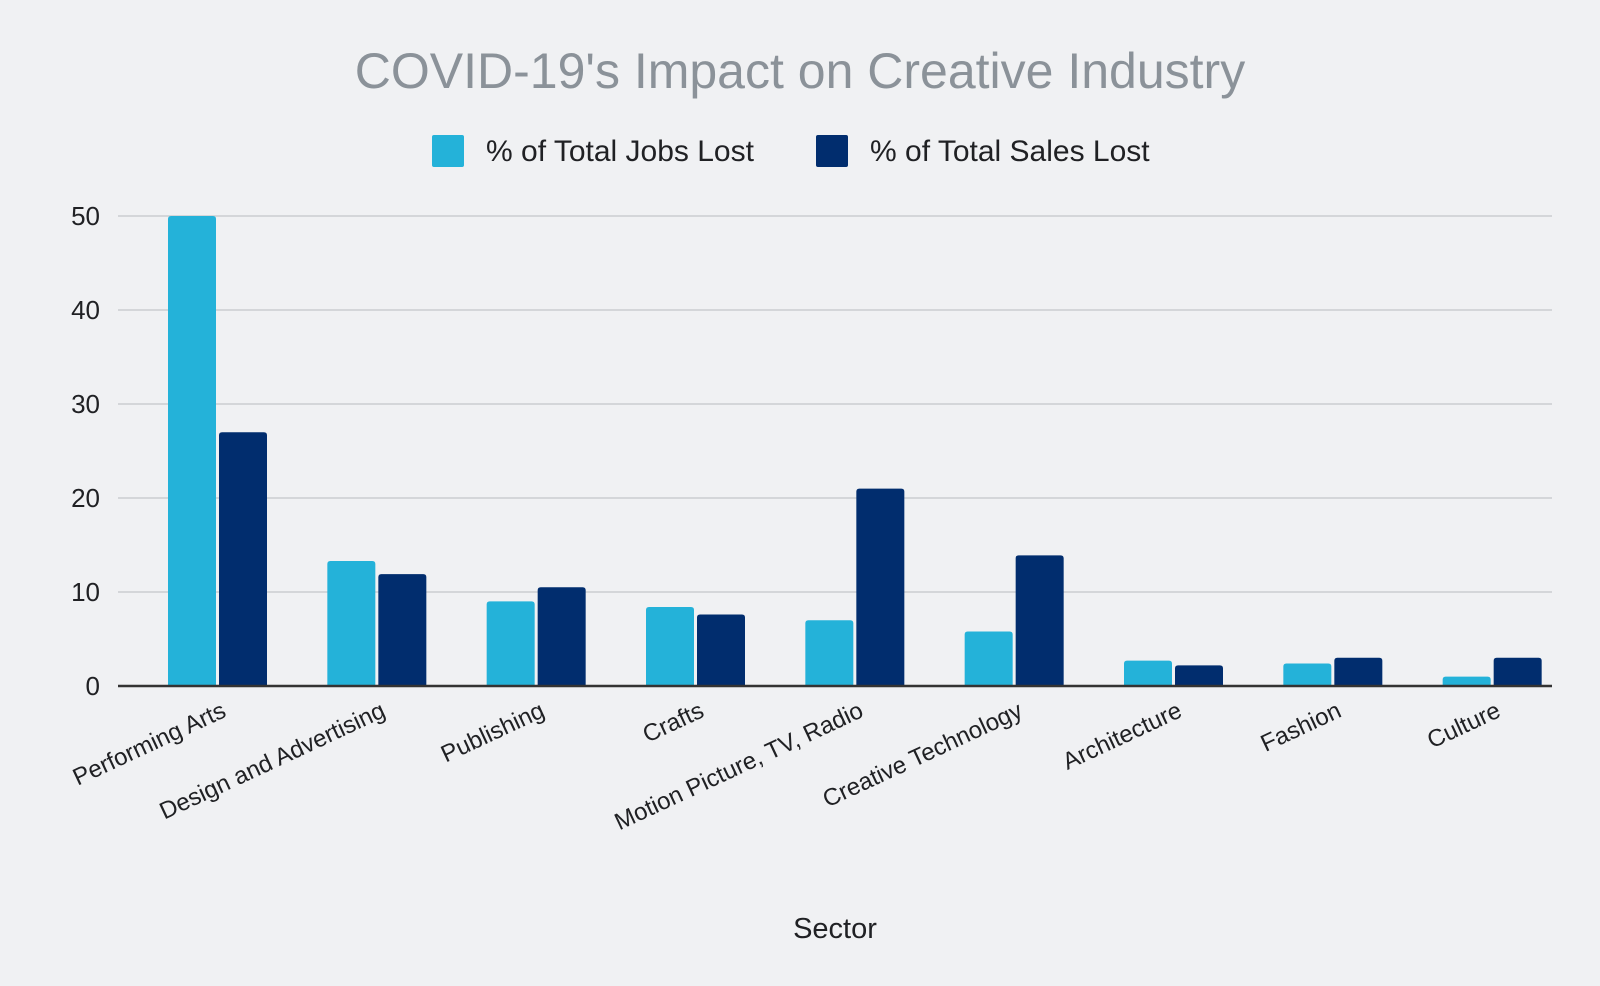  Describe the element at coordinates (832, 151) in the screenshot. I see `legend-swatch-sales-lost` at that location.